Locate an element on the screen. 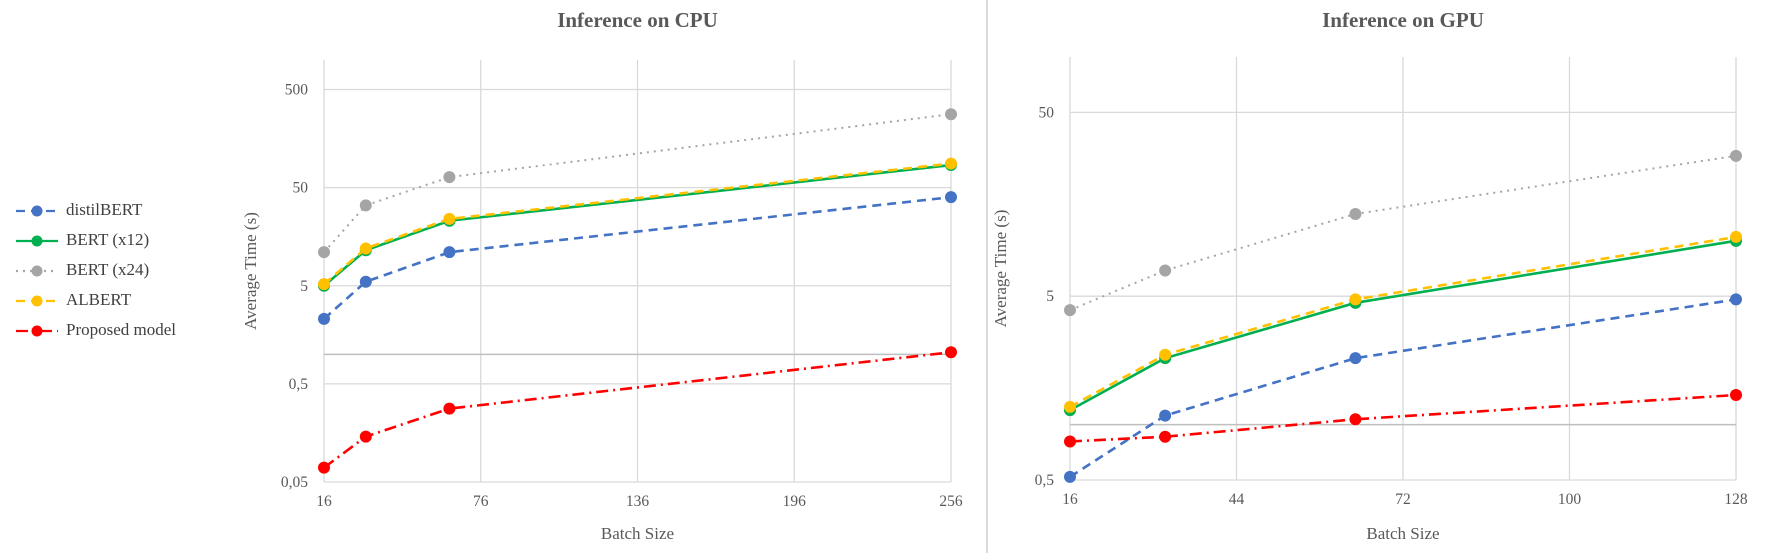 The height and width of the screenshot is (553, 1768). chart-title: Inference on GPU is located at coordinates (1403, 20).